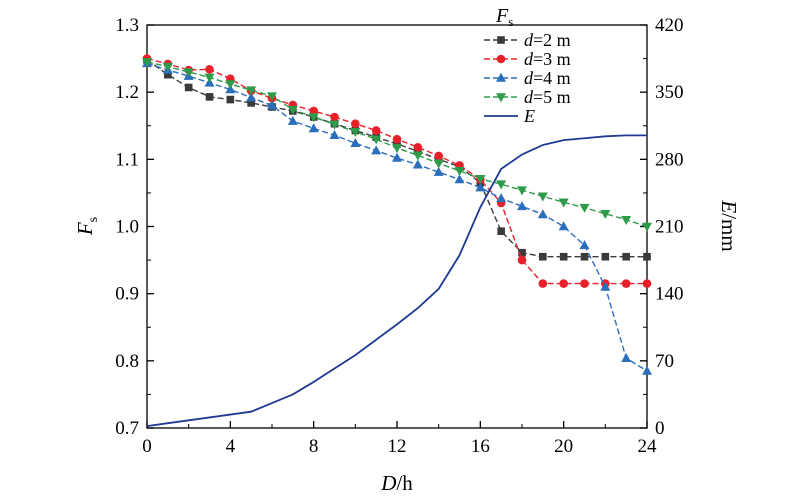 This screenshot has height=498, width=800. I want to click on legend-label: d=2 m, so click(547, 40).